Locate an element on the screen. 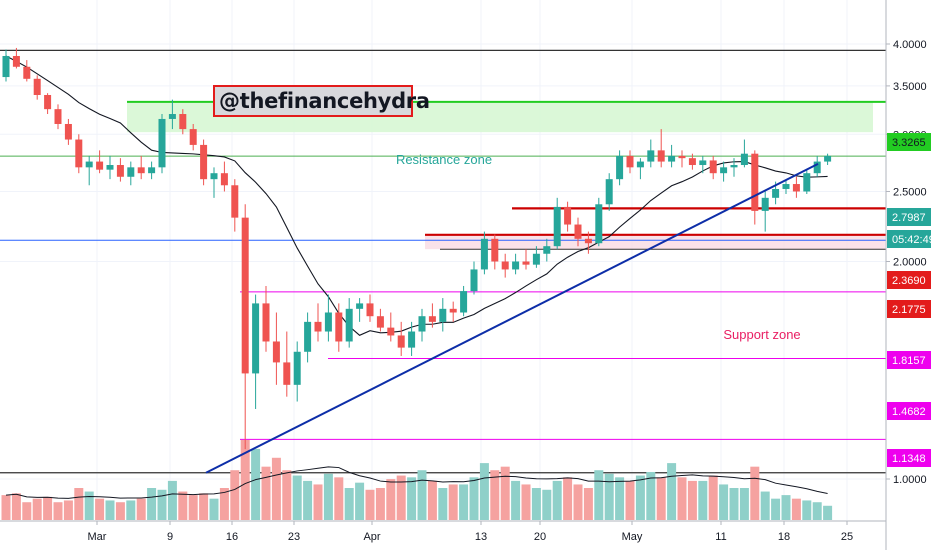  price-badge-label: 3.3265 is located at coordinates (909, 143).